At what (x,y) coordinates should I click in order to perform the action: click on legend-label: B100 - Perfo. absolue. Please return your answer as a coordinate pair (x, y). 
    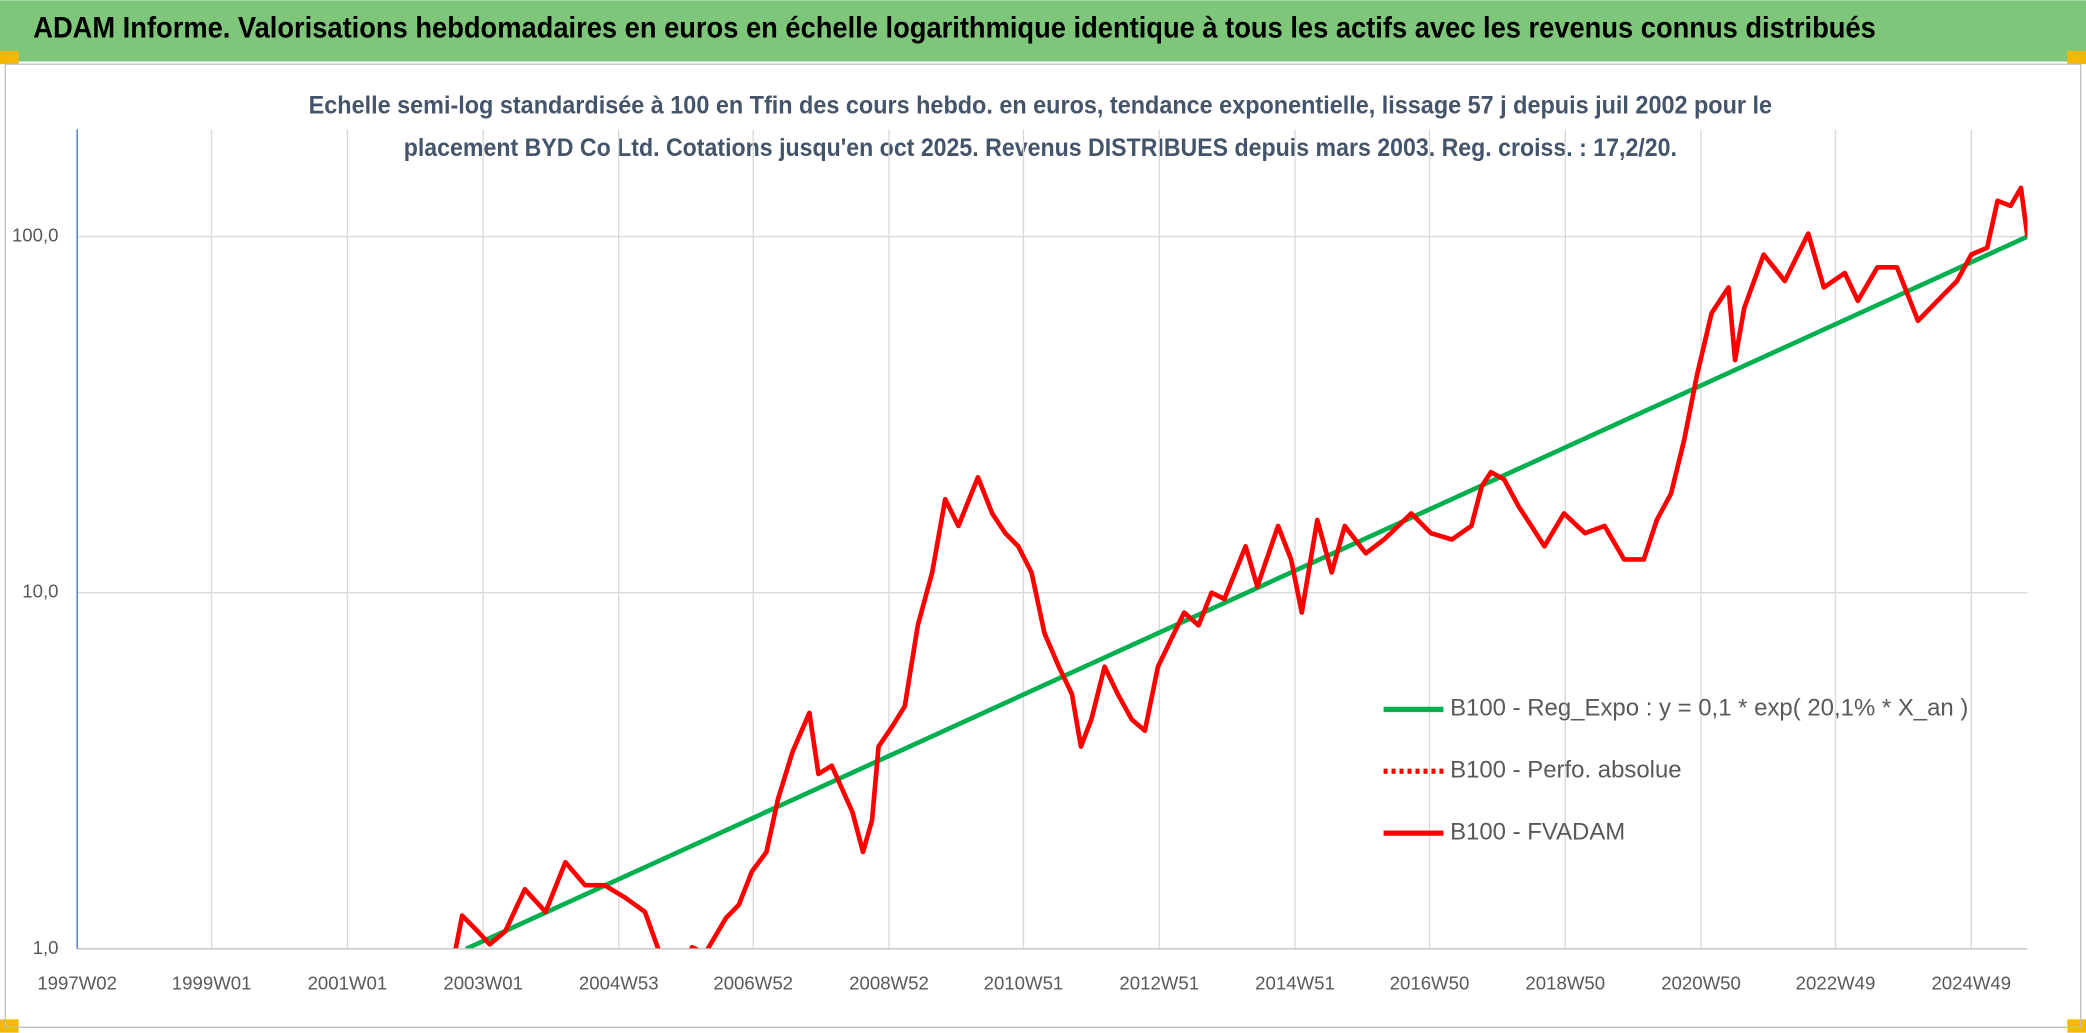
    Looking at the image, I should click on (1566, 770).